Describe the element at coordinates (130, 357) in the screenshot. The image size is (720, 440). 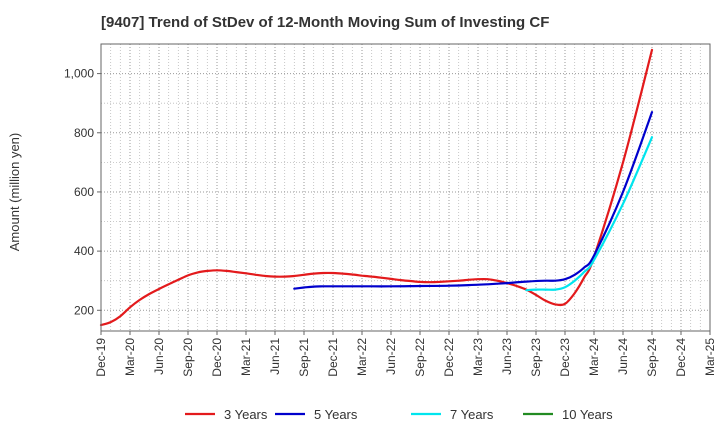
I see `x-tick-label: Mar-20` at that location.